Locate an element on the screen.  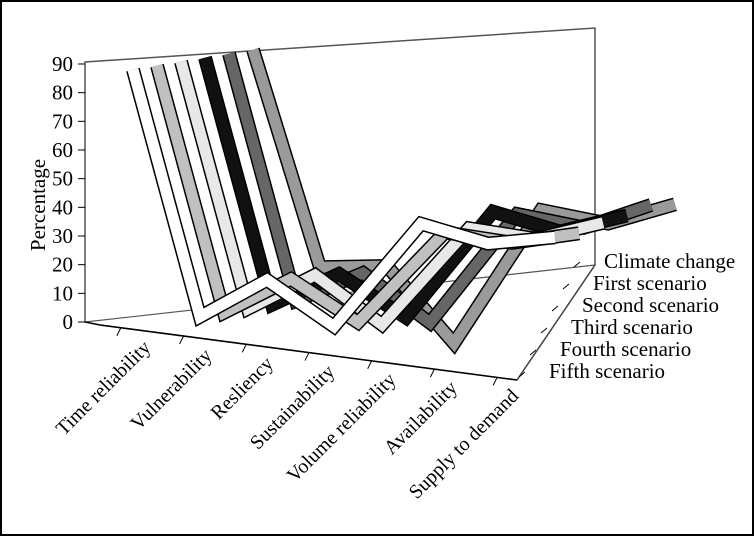
y-axis-base is located at coordinates (92, 323).